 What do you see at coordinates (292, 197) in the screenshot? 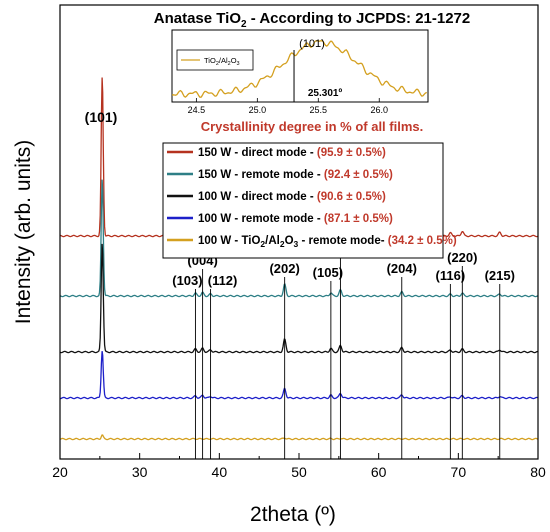
I see `legend-label-2: 100 W - direct mode - (90.6 ± 0.5%)` at bounding box center [292, 197].